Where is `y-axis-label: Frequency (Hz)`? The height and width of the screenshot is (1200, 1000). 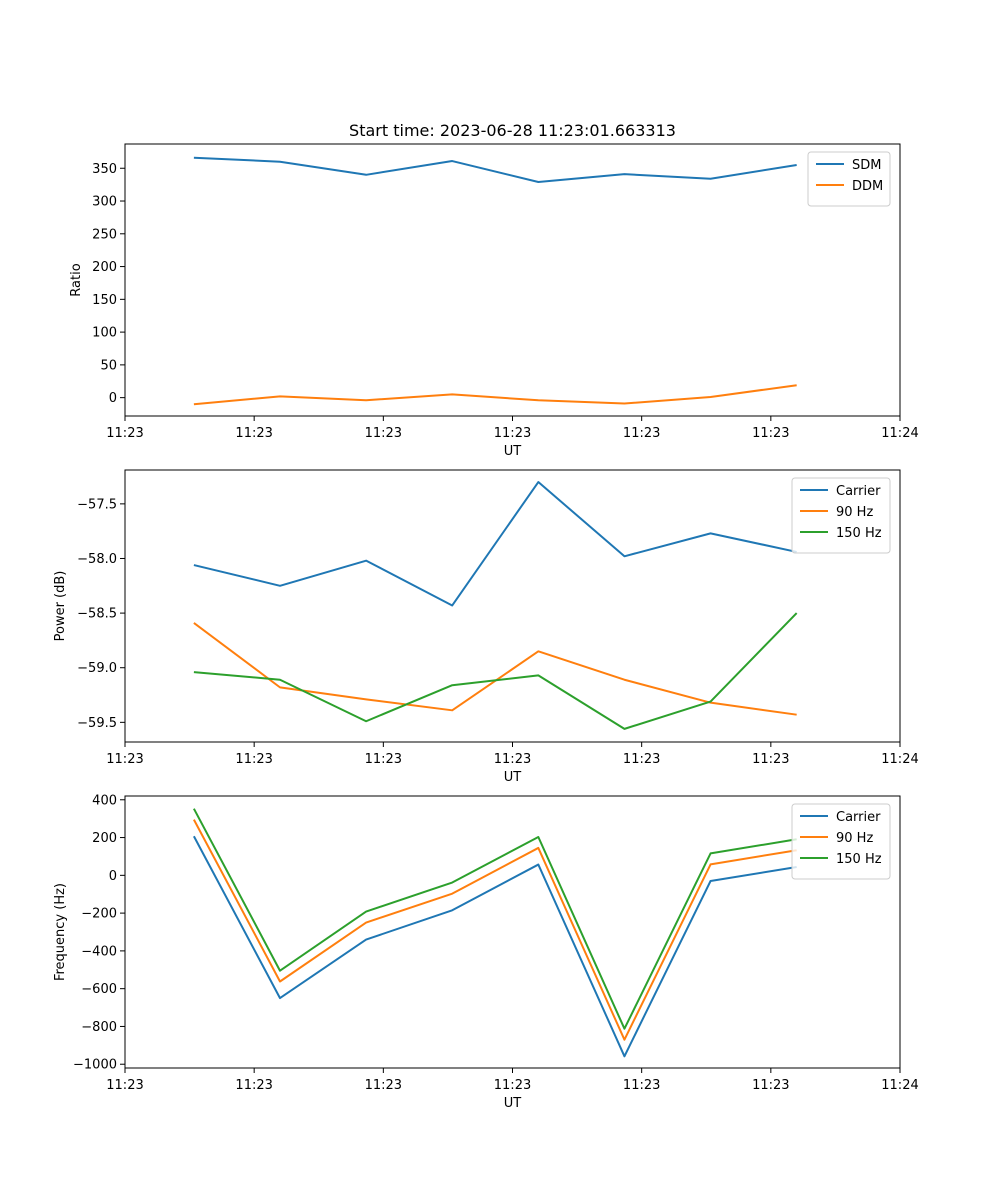
y-axis-label: Frequency (Hz) is located at coordinates (60, 932).